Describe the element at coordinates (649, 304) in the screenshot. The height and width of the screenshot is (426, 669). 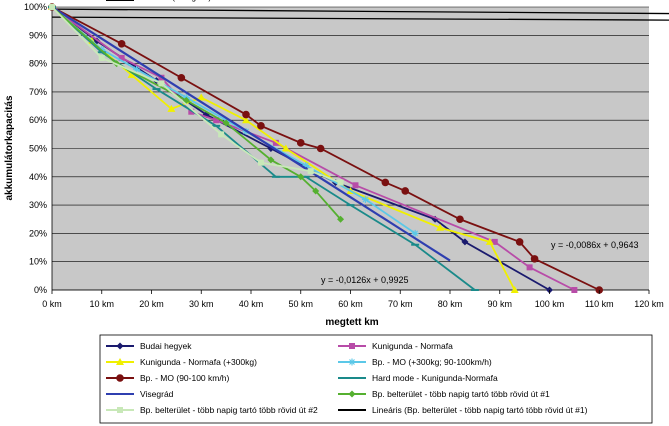
I see `x-tick-label: 120 km` at that location.